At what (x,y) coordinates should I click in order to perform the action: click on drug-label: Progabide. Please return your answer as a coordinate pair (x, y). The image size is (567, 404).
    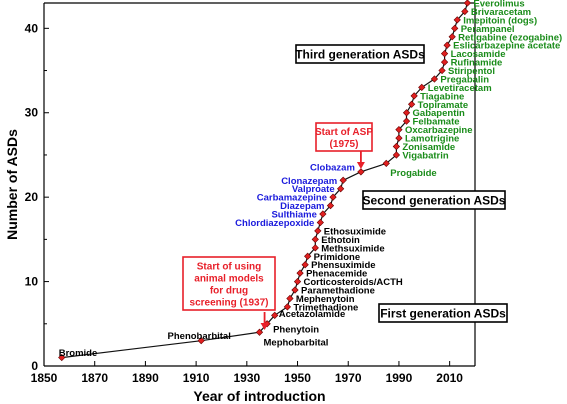
    Looking at the image, I should click on (413, 173).